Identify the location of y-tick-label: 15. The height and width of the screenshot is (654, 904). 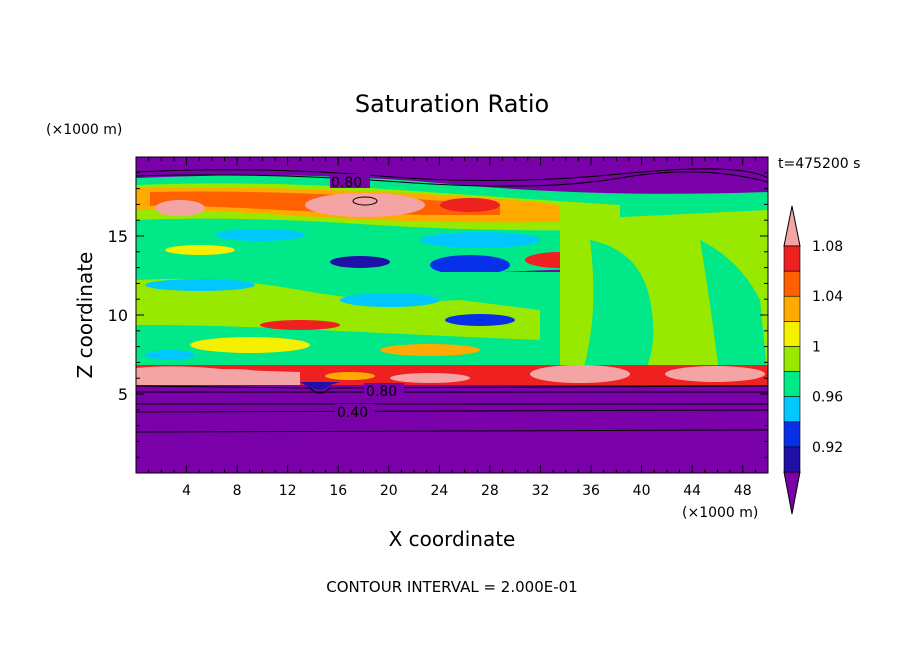
(118, 236).